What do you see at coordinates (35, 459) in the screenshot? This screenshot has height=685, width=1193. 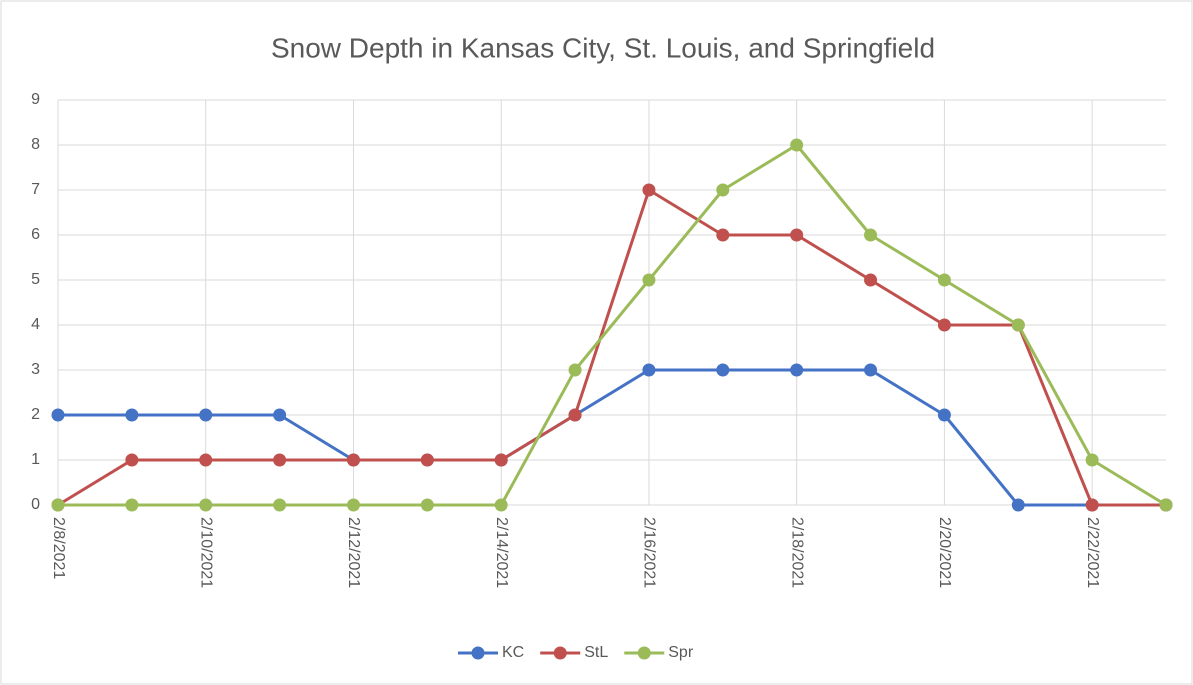 I see `y-tick-label: 1` at bounding box center [35, 459].